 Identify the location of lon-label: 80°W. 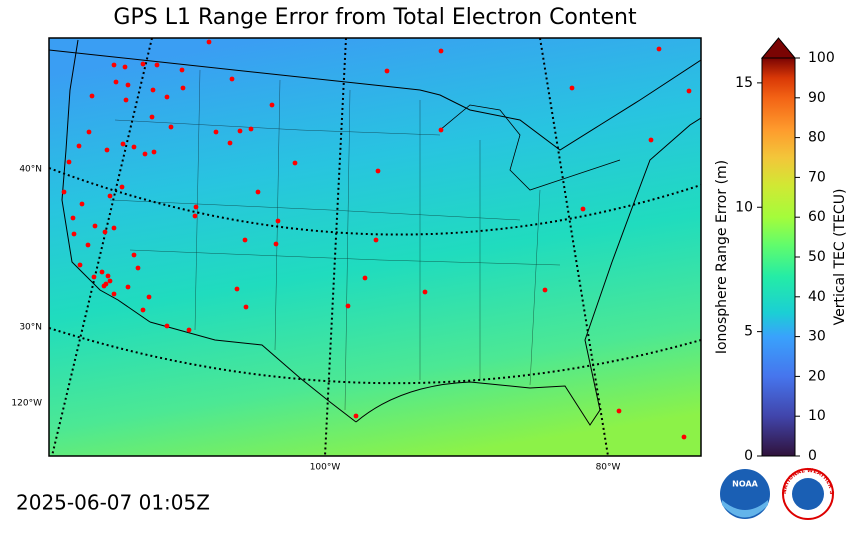
(608, 468).